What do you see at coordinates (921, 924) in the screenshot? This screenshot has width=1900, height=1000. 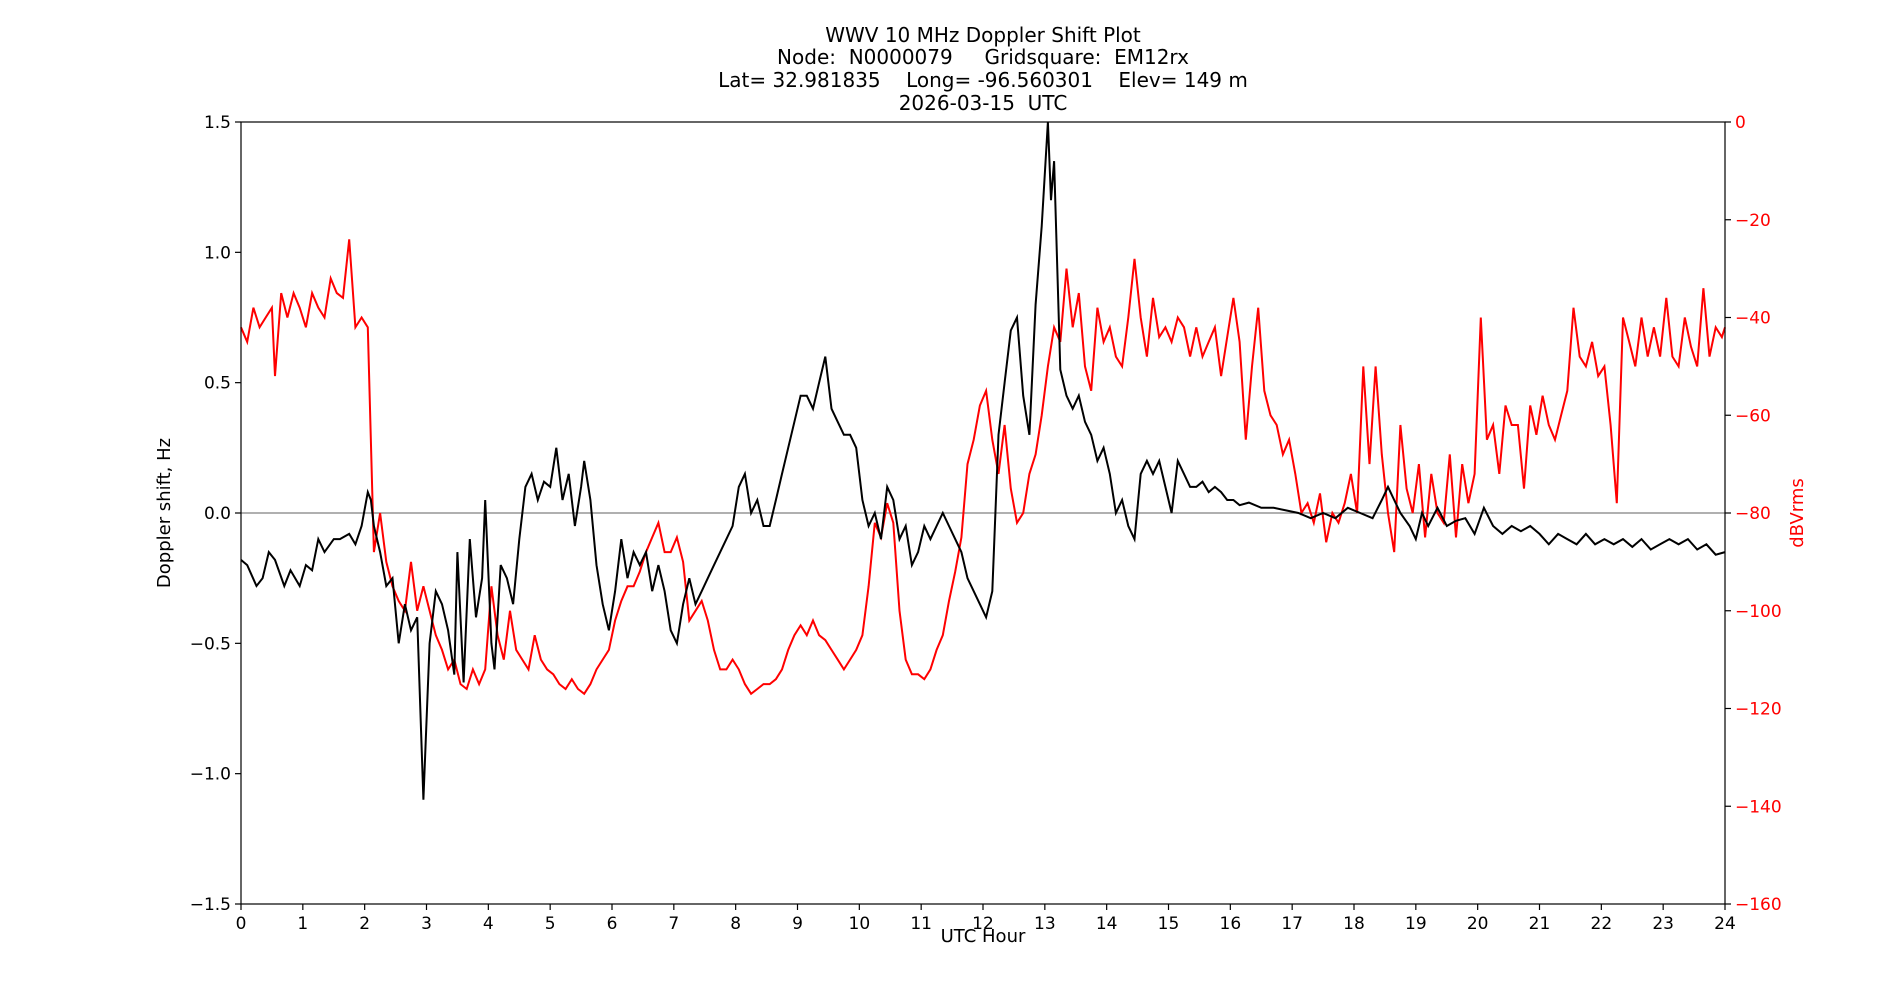 I see `x-tick-label: 11` at bounding box center [921, 924].